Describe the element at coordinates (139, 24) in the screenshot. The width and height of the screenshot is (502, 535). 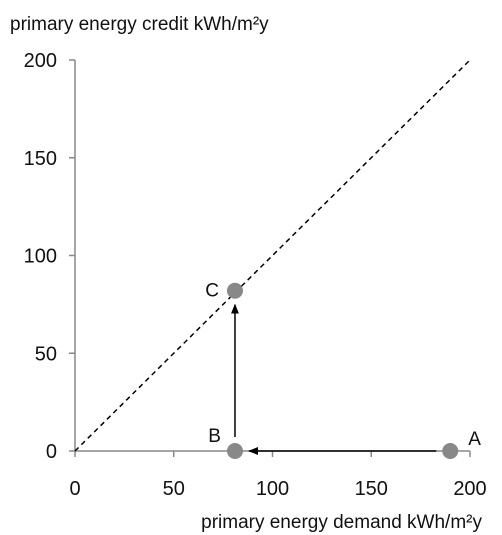
I see `y-axis-label: primary energy credit kWh/m²y` at that location.